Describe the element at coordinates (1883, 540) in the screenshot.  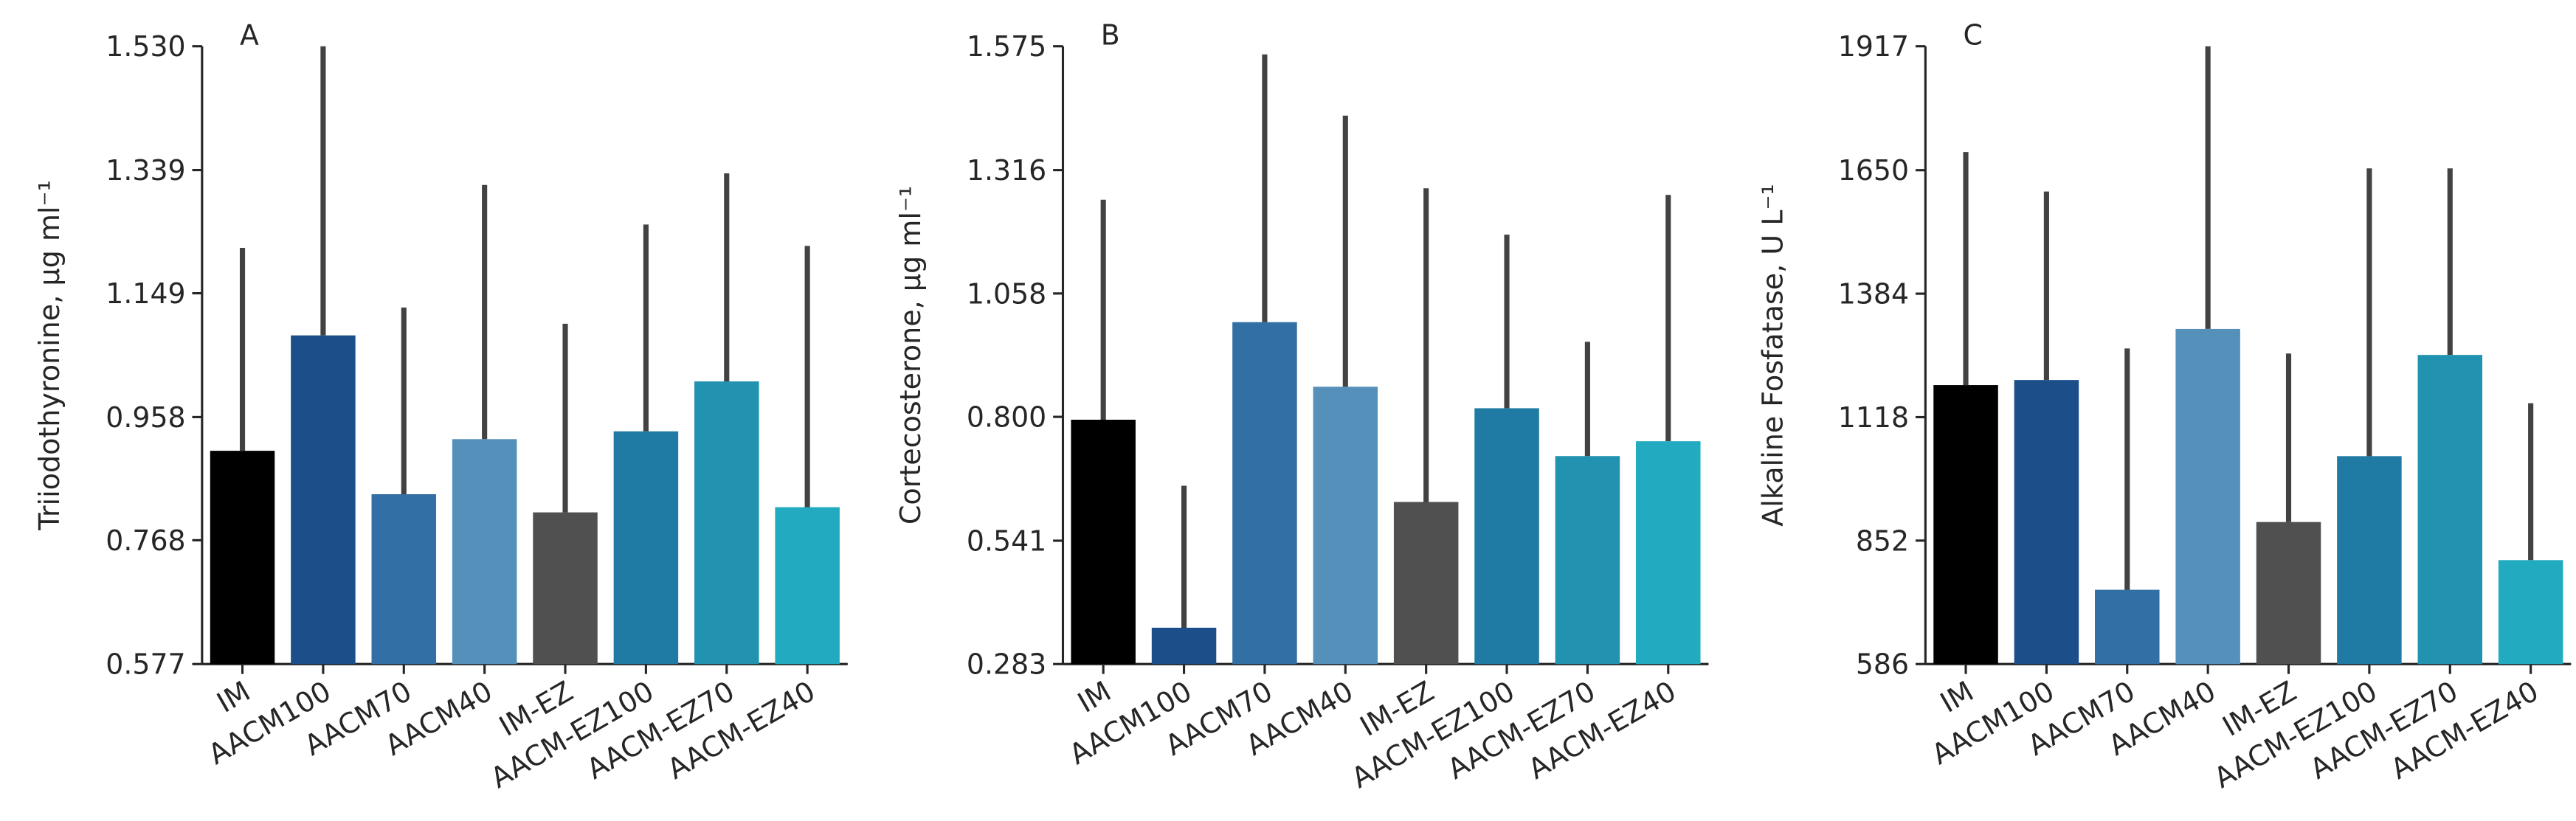
I see `y-tick-label: 852` at that location.